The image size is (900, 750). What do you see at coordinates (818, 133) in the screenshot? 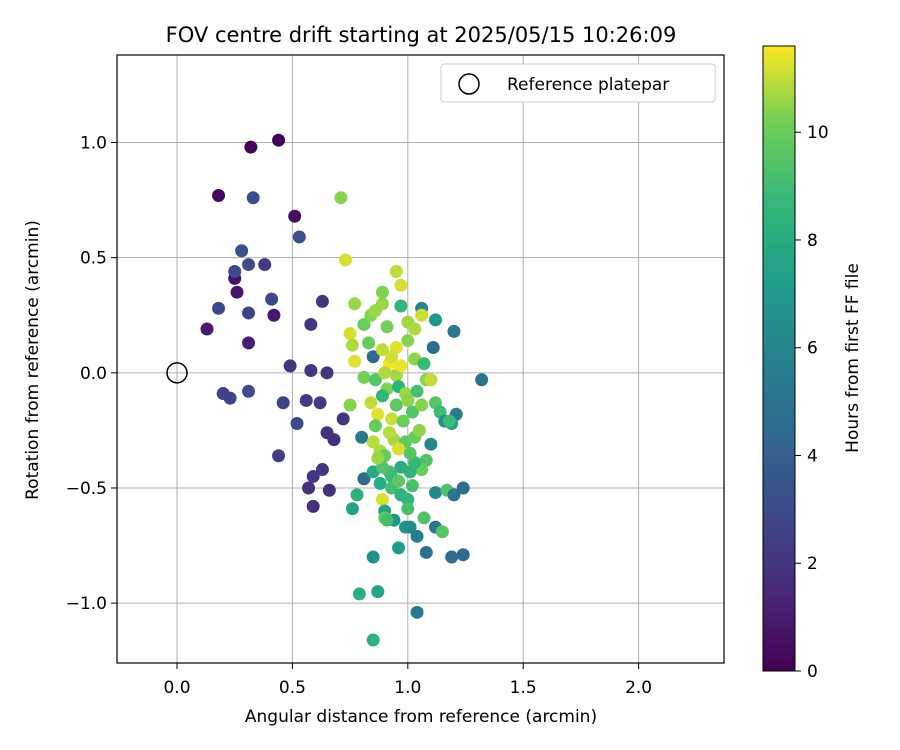
I see `colorbar-tick-label: 10` at bounding box center [818, 133].